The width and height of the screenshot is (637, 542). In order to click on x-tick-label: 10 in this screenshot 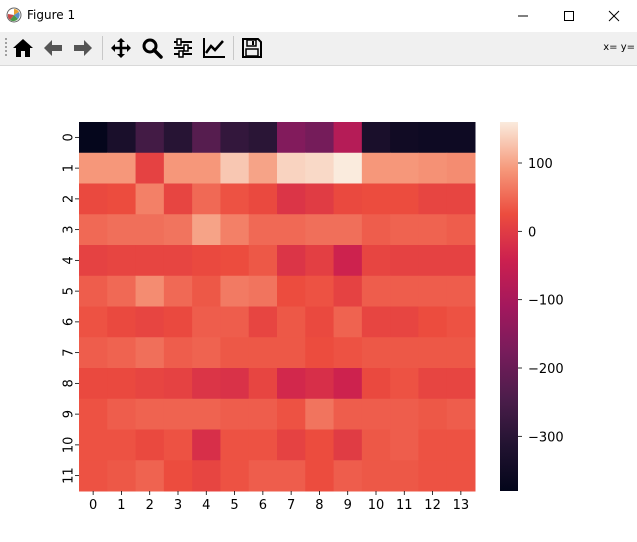, I will do `click(376, 505)`.